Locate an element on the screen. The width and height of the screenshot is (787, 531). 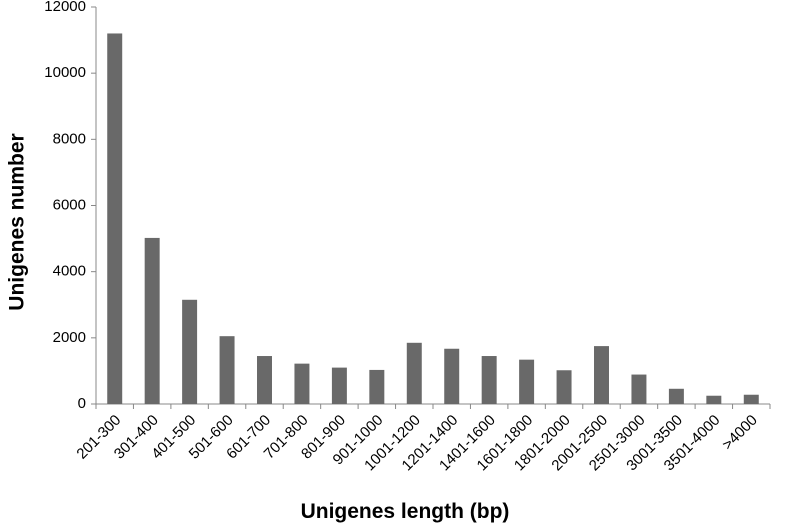
y-axis-title: Unigenes number is located at coordinates (17, 221).